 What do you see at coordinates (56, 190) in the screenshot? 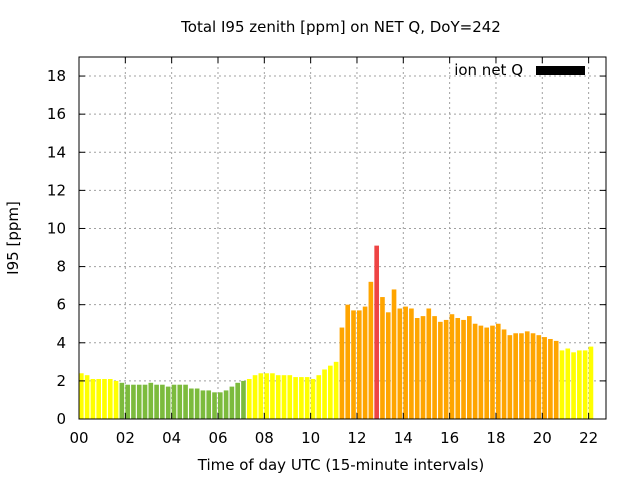
I see `y-tick-label: 12` at bounding box center [56, 190].